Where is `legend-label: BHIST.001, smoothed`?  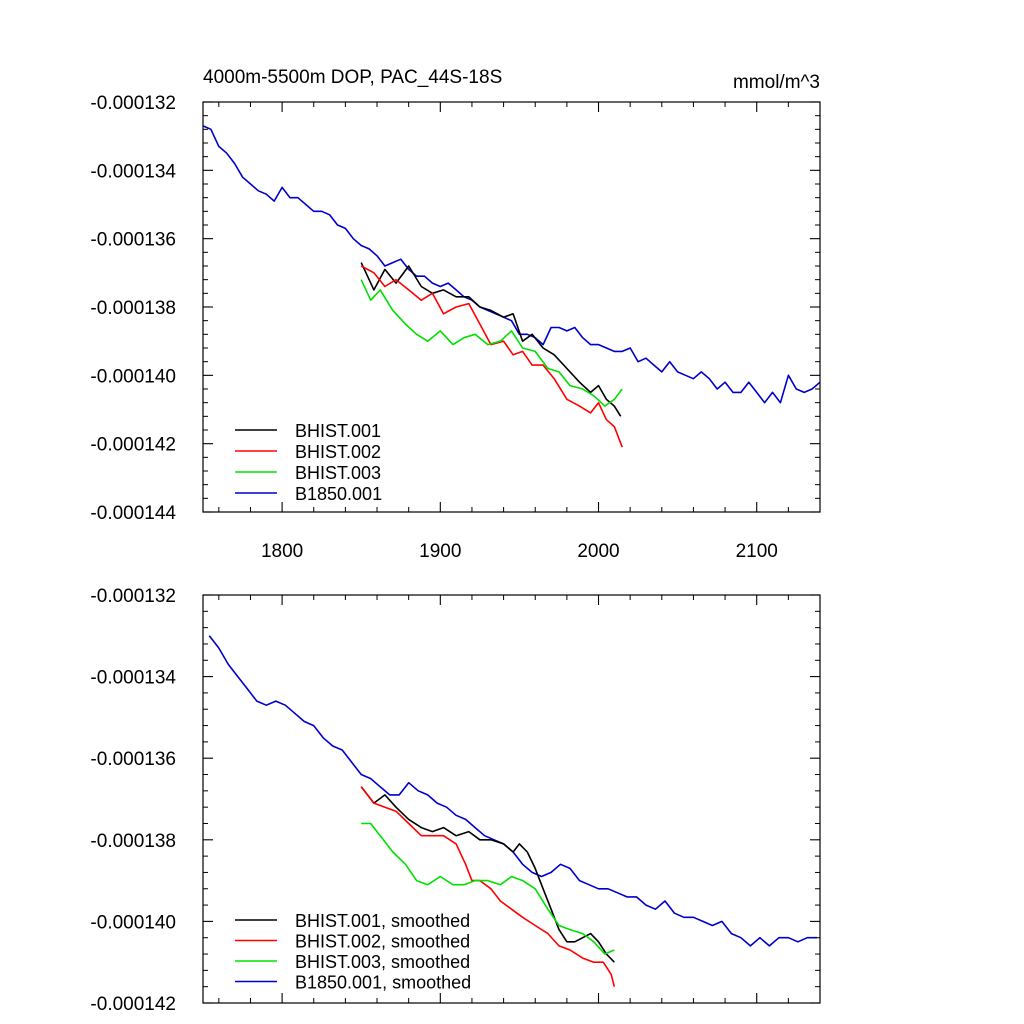
legend-label: BHIST.001, smoothed is located at coordinates (382, 921).